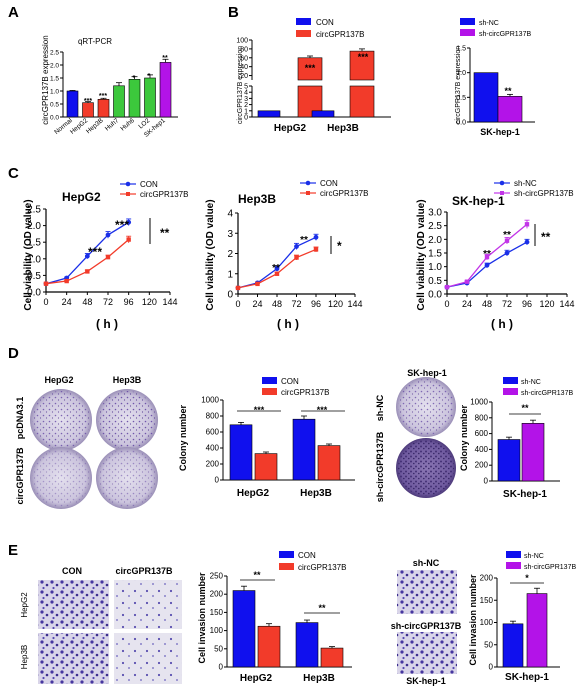 This screenshot has height=687, width=579. I want to click on c-ytick-label: 2.0, so click(435, 240).